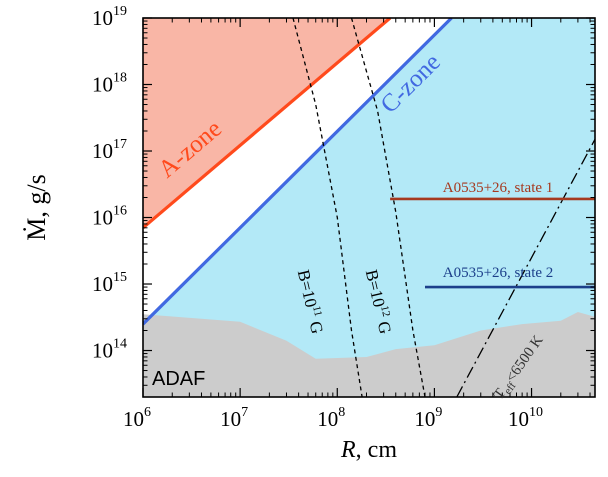  What do you see at coordinates (178, 379) in the screenshot?
I see `adaf-label: ADAF` at bounding box center [178, 379].